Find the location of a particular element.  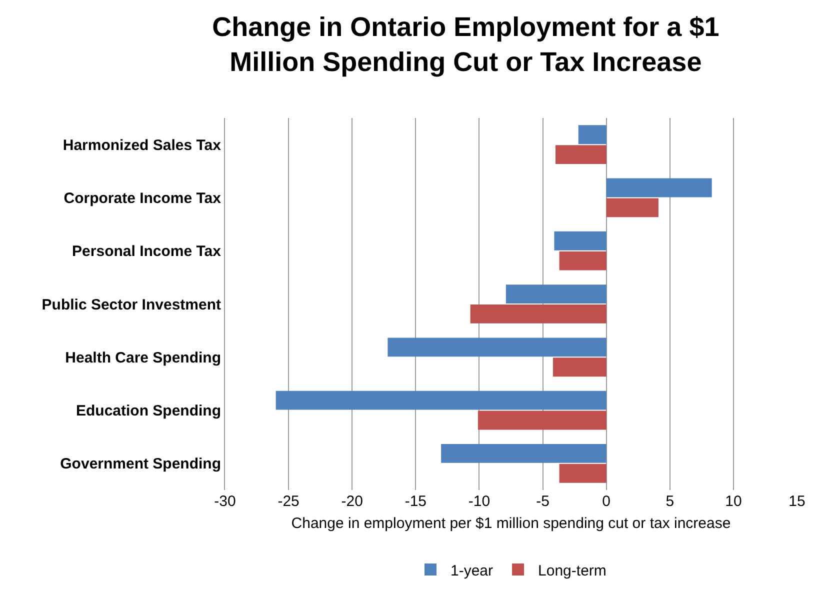

x-tick-label: -10 is located at coordinates (479, 501).